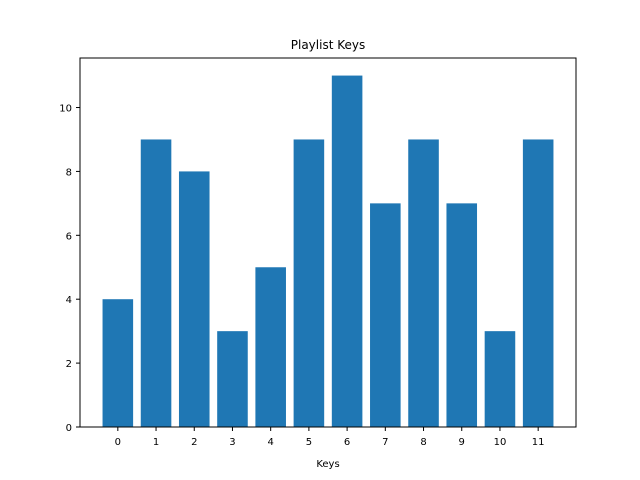 The width and height of the screenshot is (640, 480). I want to click on y-tick-label: 4, so click(69, 300).